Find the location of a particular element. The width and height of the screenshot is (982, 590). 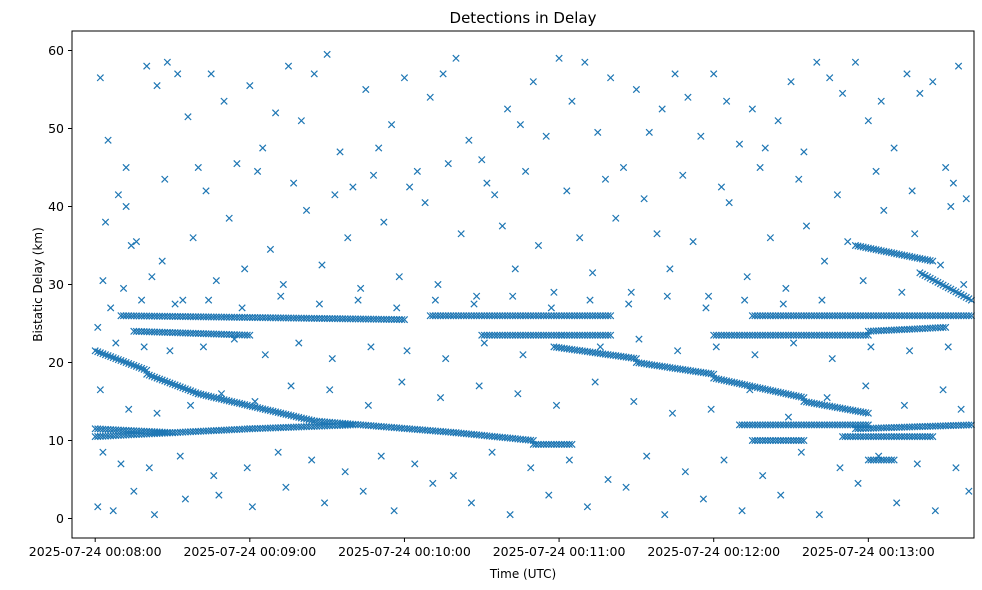

y-tick-label: 0 is located at coordinates (60, 518).